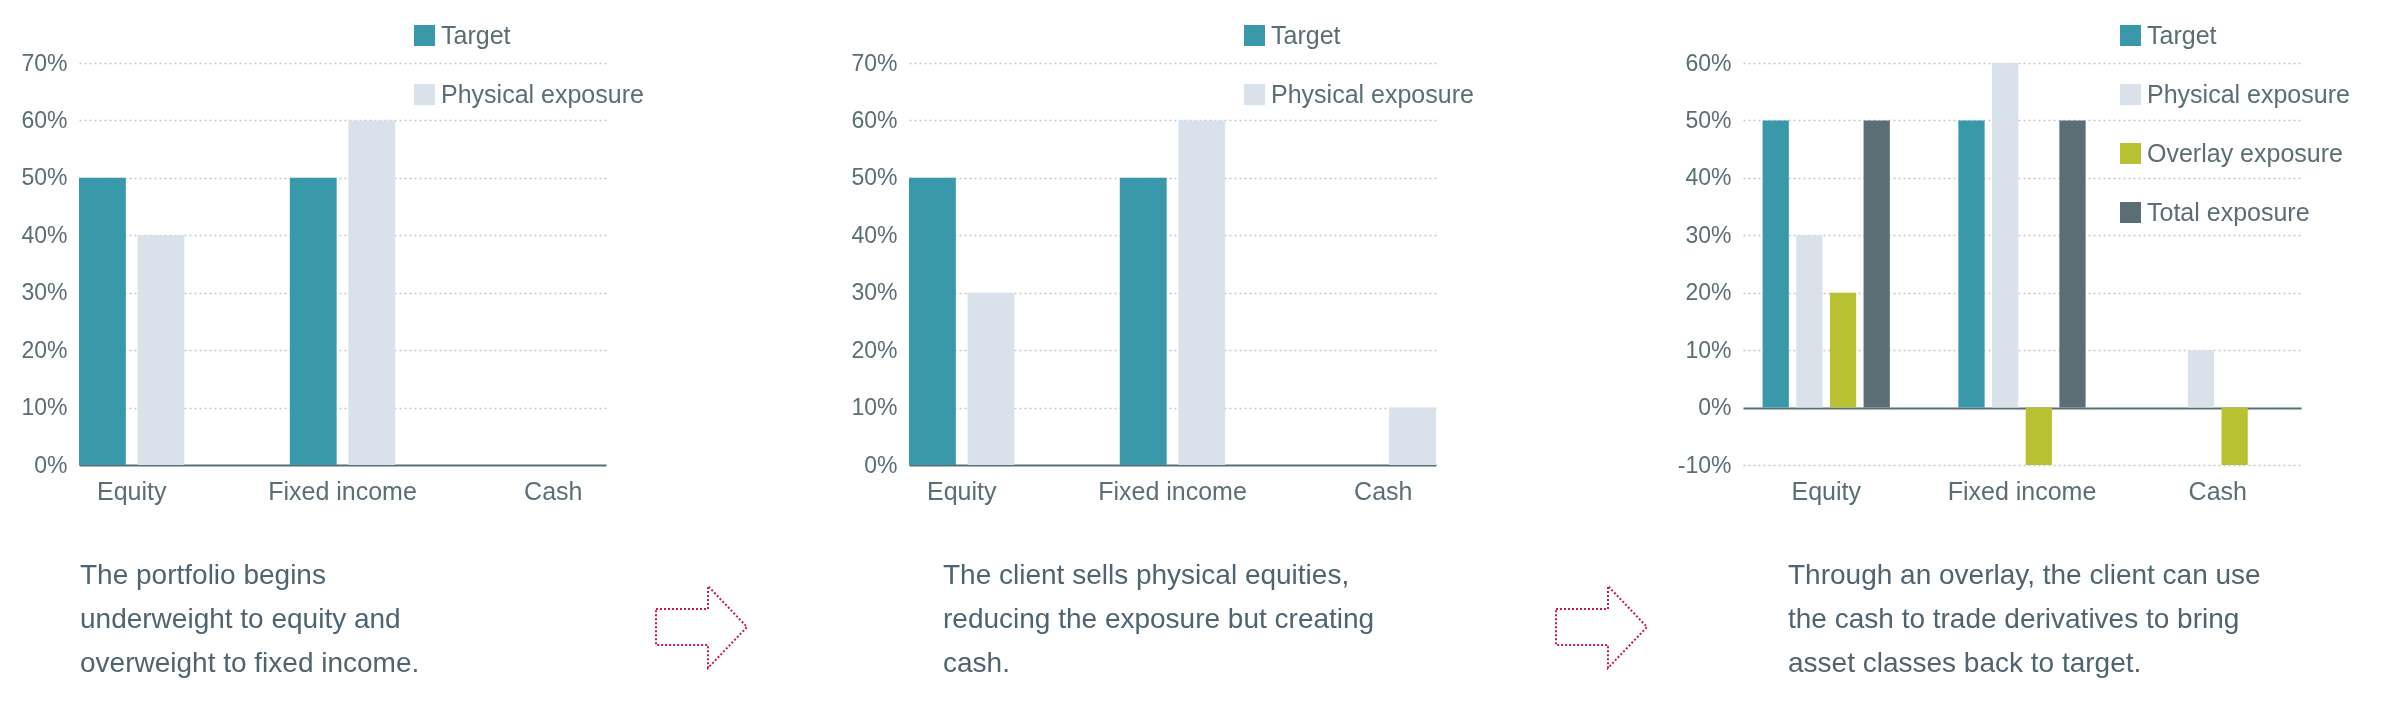  What do you see at coordinates (250, 619) in the screenshot?
I see `text: The portfolio begins underweight to equity and overweight to fixed income.` at bounding box center [250, 619].